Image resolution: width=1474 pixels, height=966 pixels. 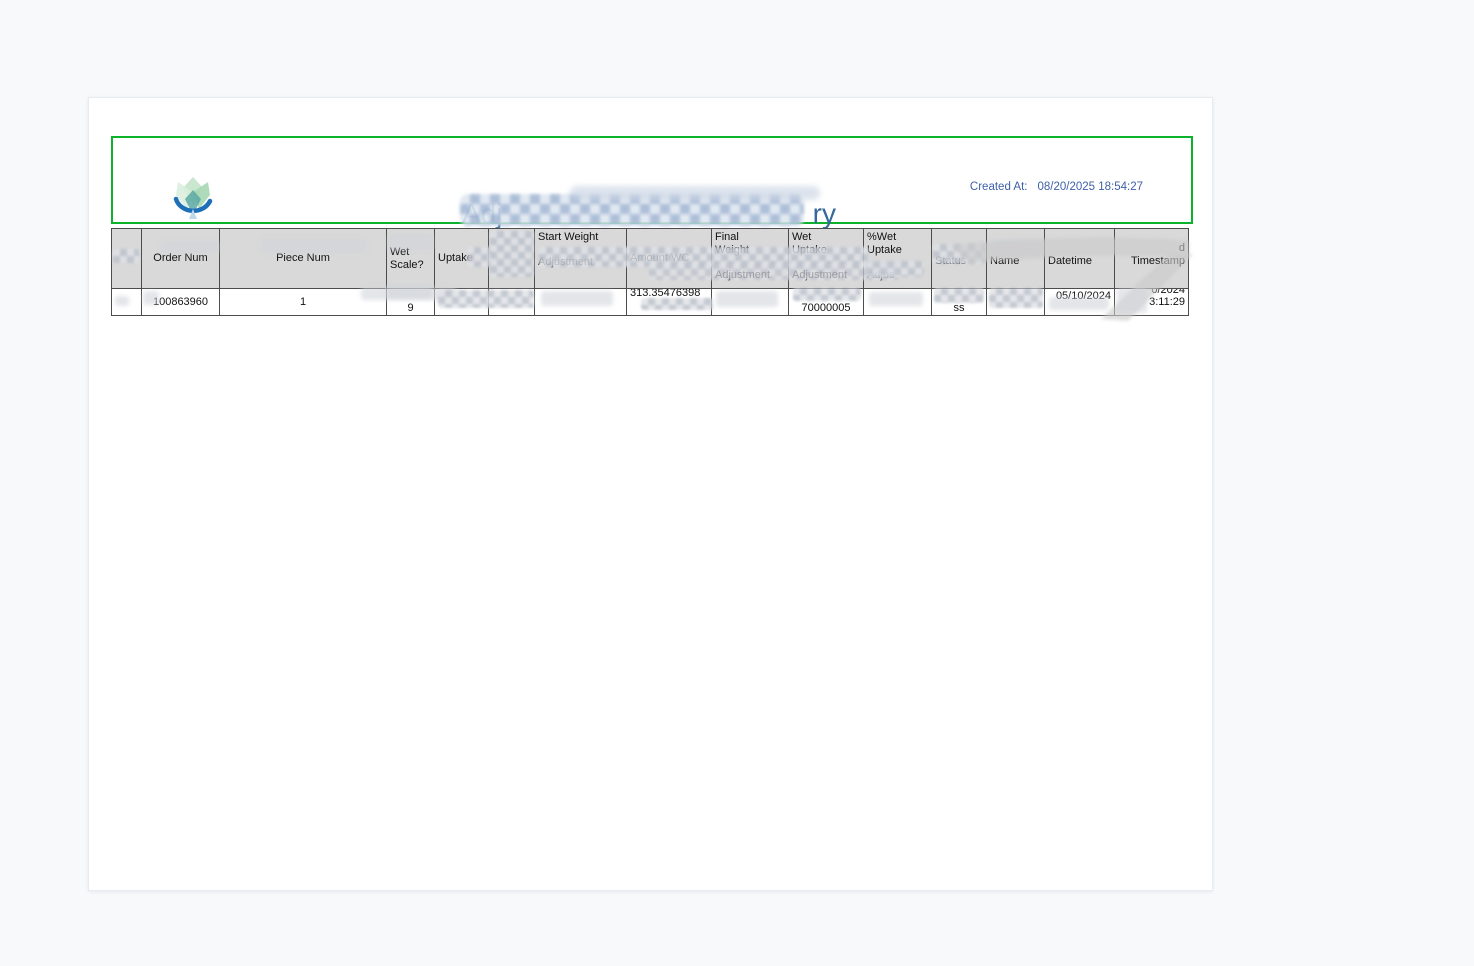 I want to click on col-header-order-num: Order Num, so click(x=180, y=258).